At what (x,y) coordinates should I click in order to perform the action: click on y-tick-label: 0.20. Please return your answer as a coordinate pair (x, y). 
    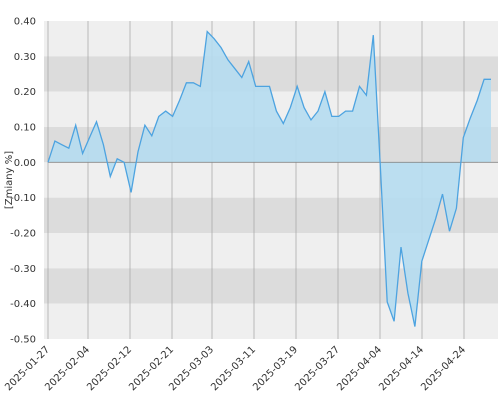
    Looking at the image, I should click on (25, 92).